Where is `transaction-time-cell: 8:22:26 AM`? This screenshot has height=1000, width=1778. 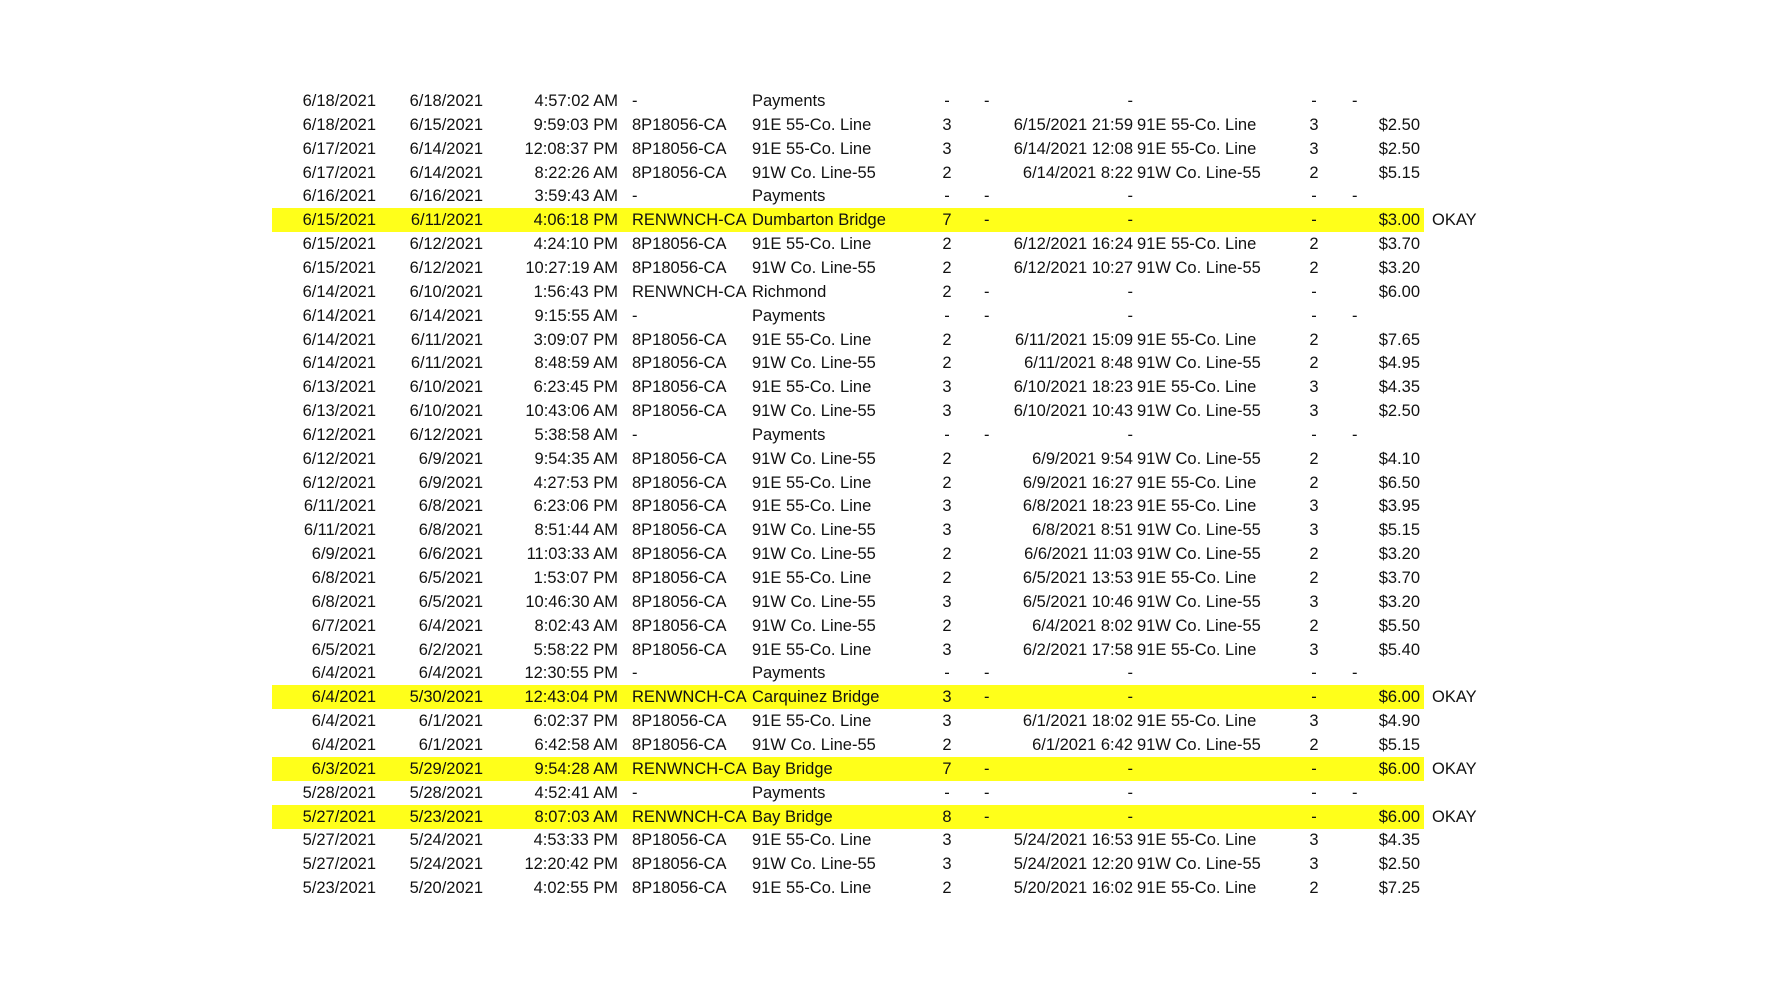 transaction-time-cell: 8:22:26 AM is located at coordinates (576, 172).